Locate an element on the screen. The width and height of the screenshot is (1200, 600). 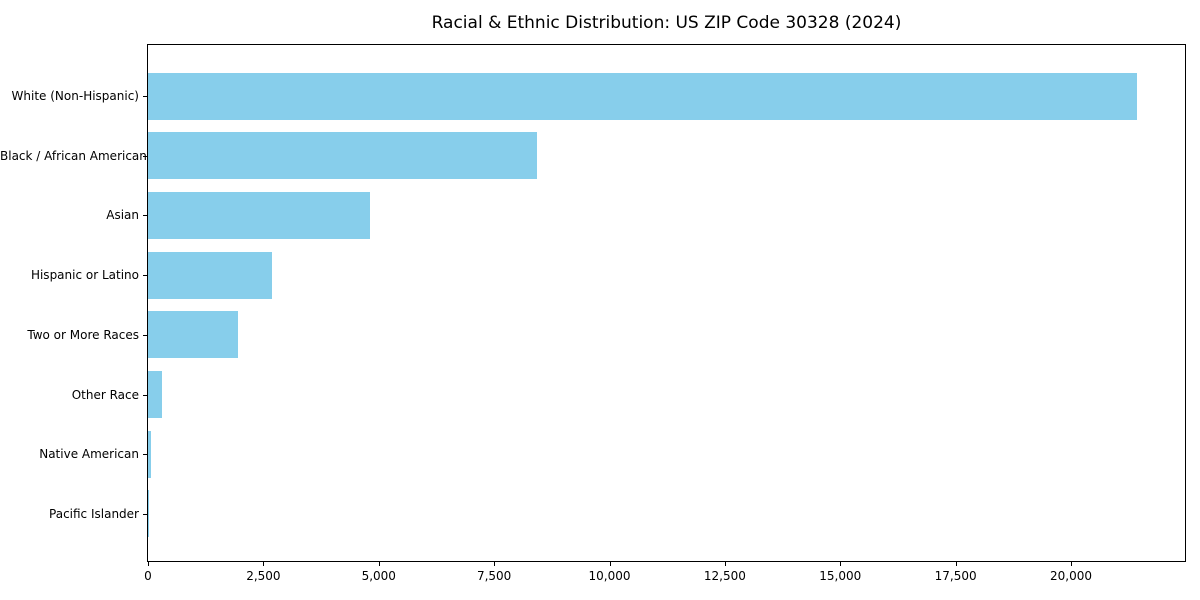
y-tick-label-black-african-american: Black / African American is located at coordinates (73, 155).